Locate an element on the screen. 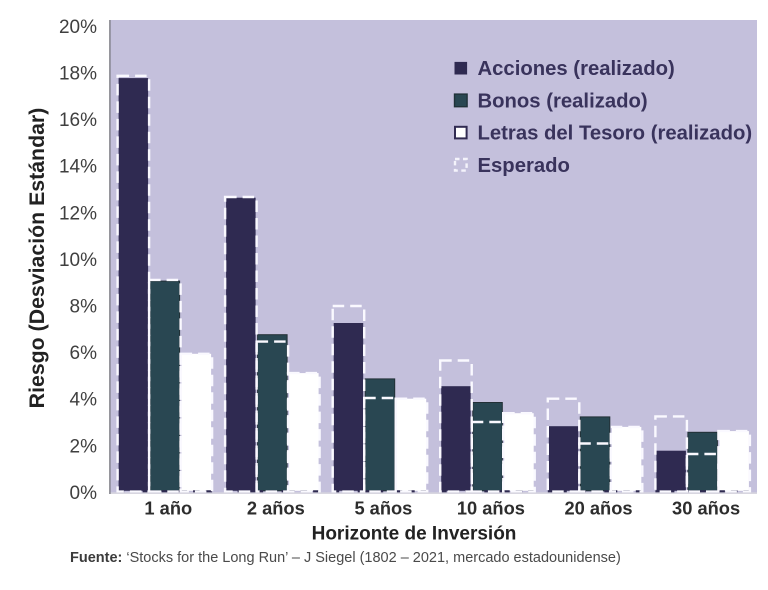 Image resolution: width=768 pixels, height=590 pixels. svg-text: 18% is located at coordinates (78, 74).